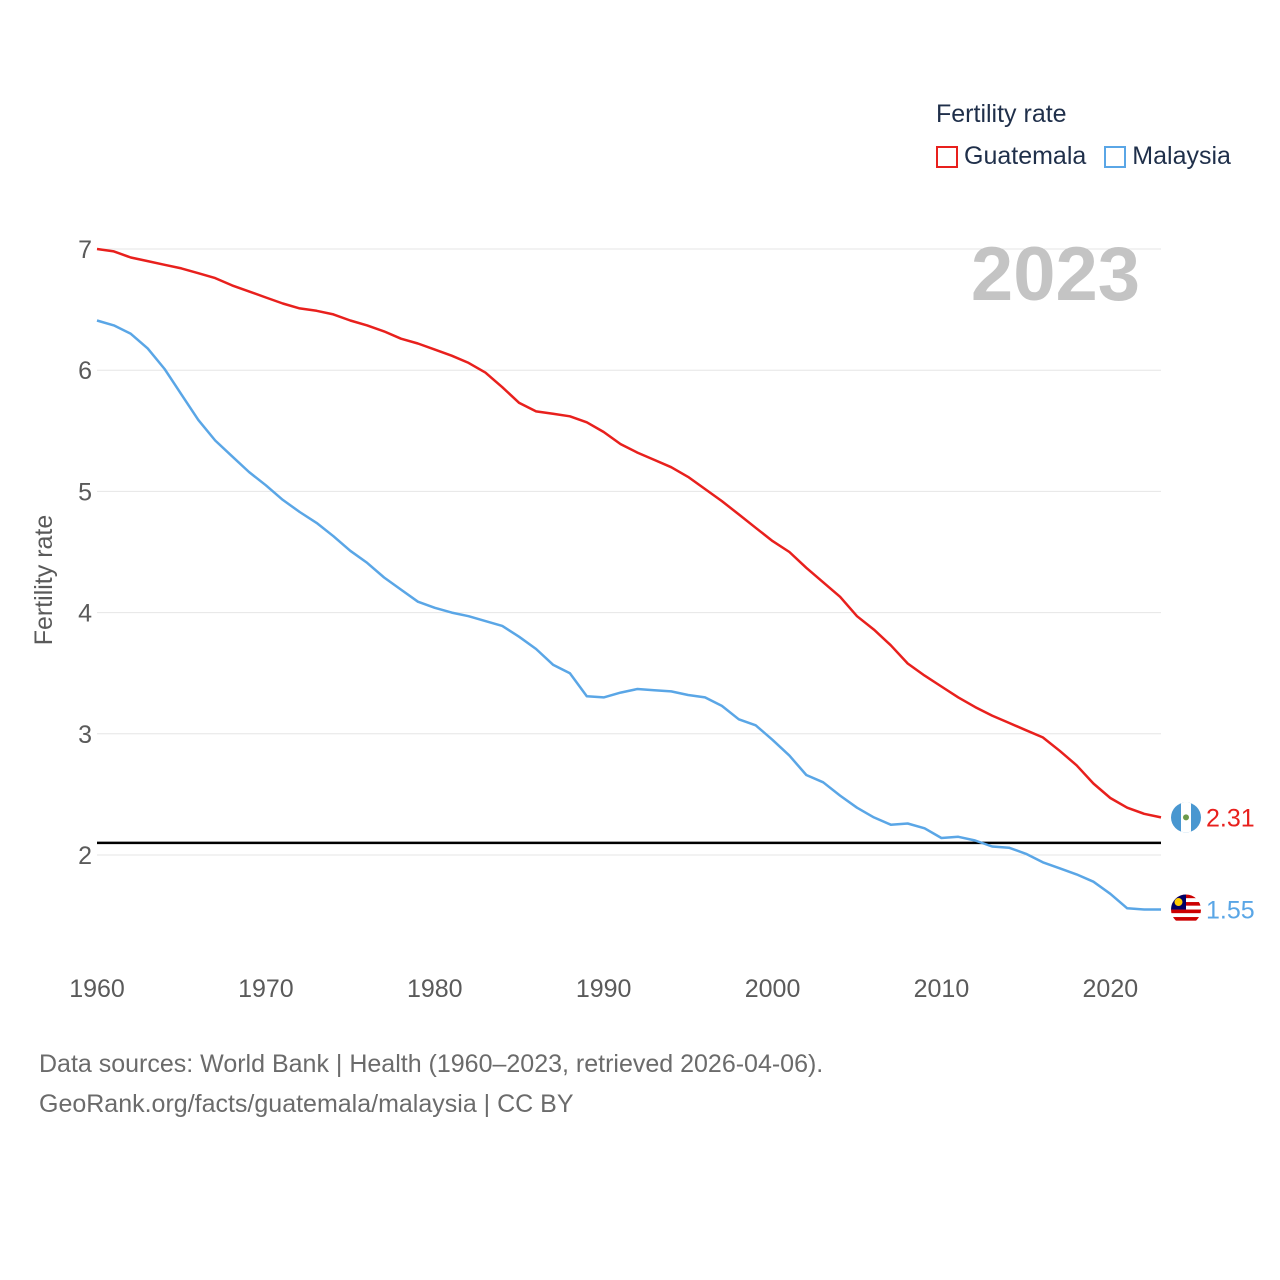  I want to click on x-tick-label: 1970, so click(266, 989).